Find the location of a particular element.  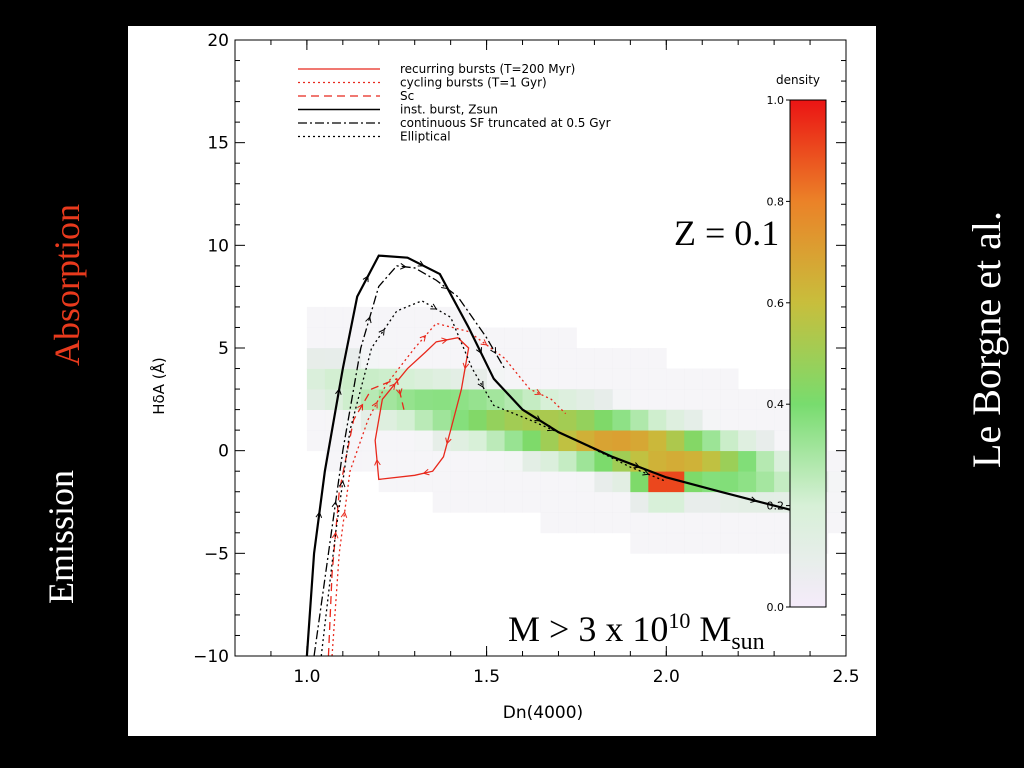

colorbar-tick-label: 0.0 is located at coordinates (776, 607).